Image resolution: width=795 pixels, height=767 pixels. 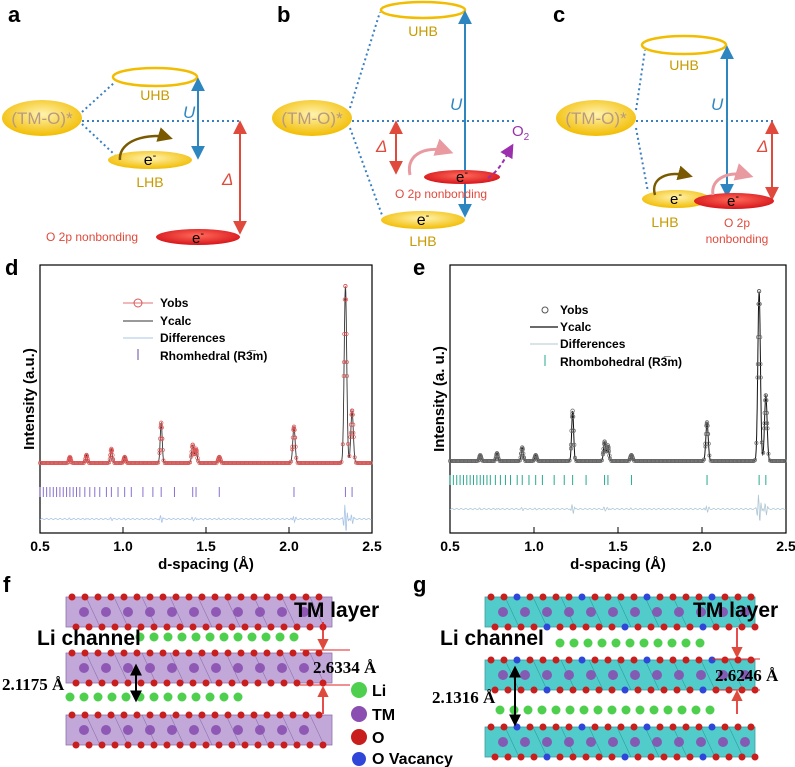 I want to click on legend-phase: Rhomhedral (R3̅m), so click(x=213, y=356).